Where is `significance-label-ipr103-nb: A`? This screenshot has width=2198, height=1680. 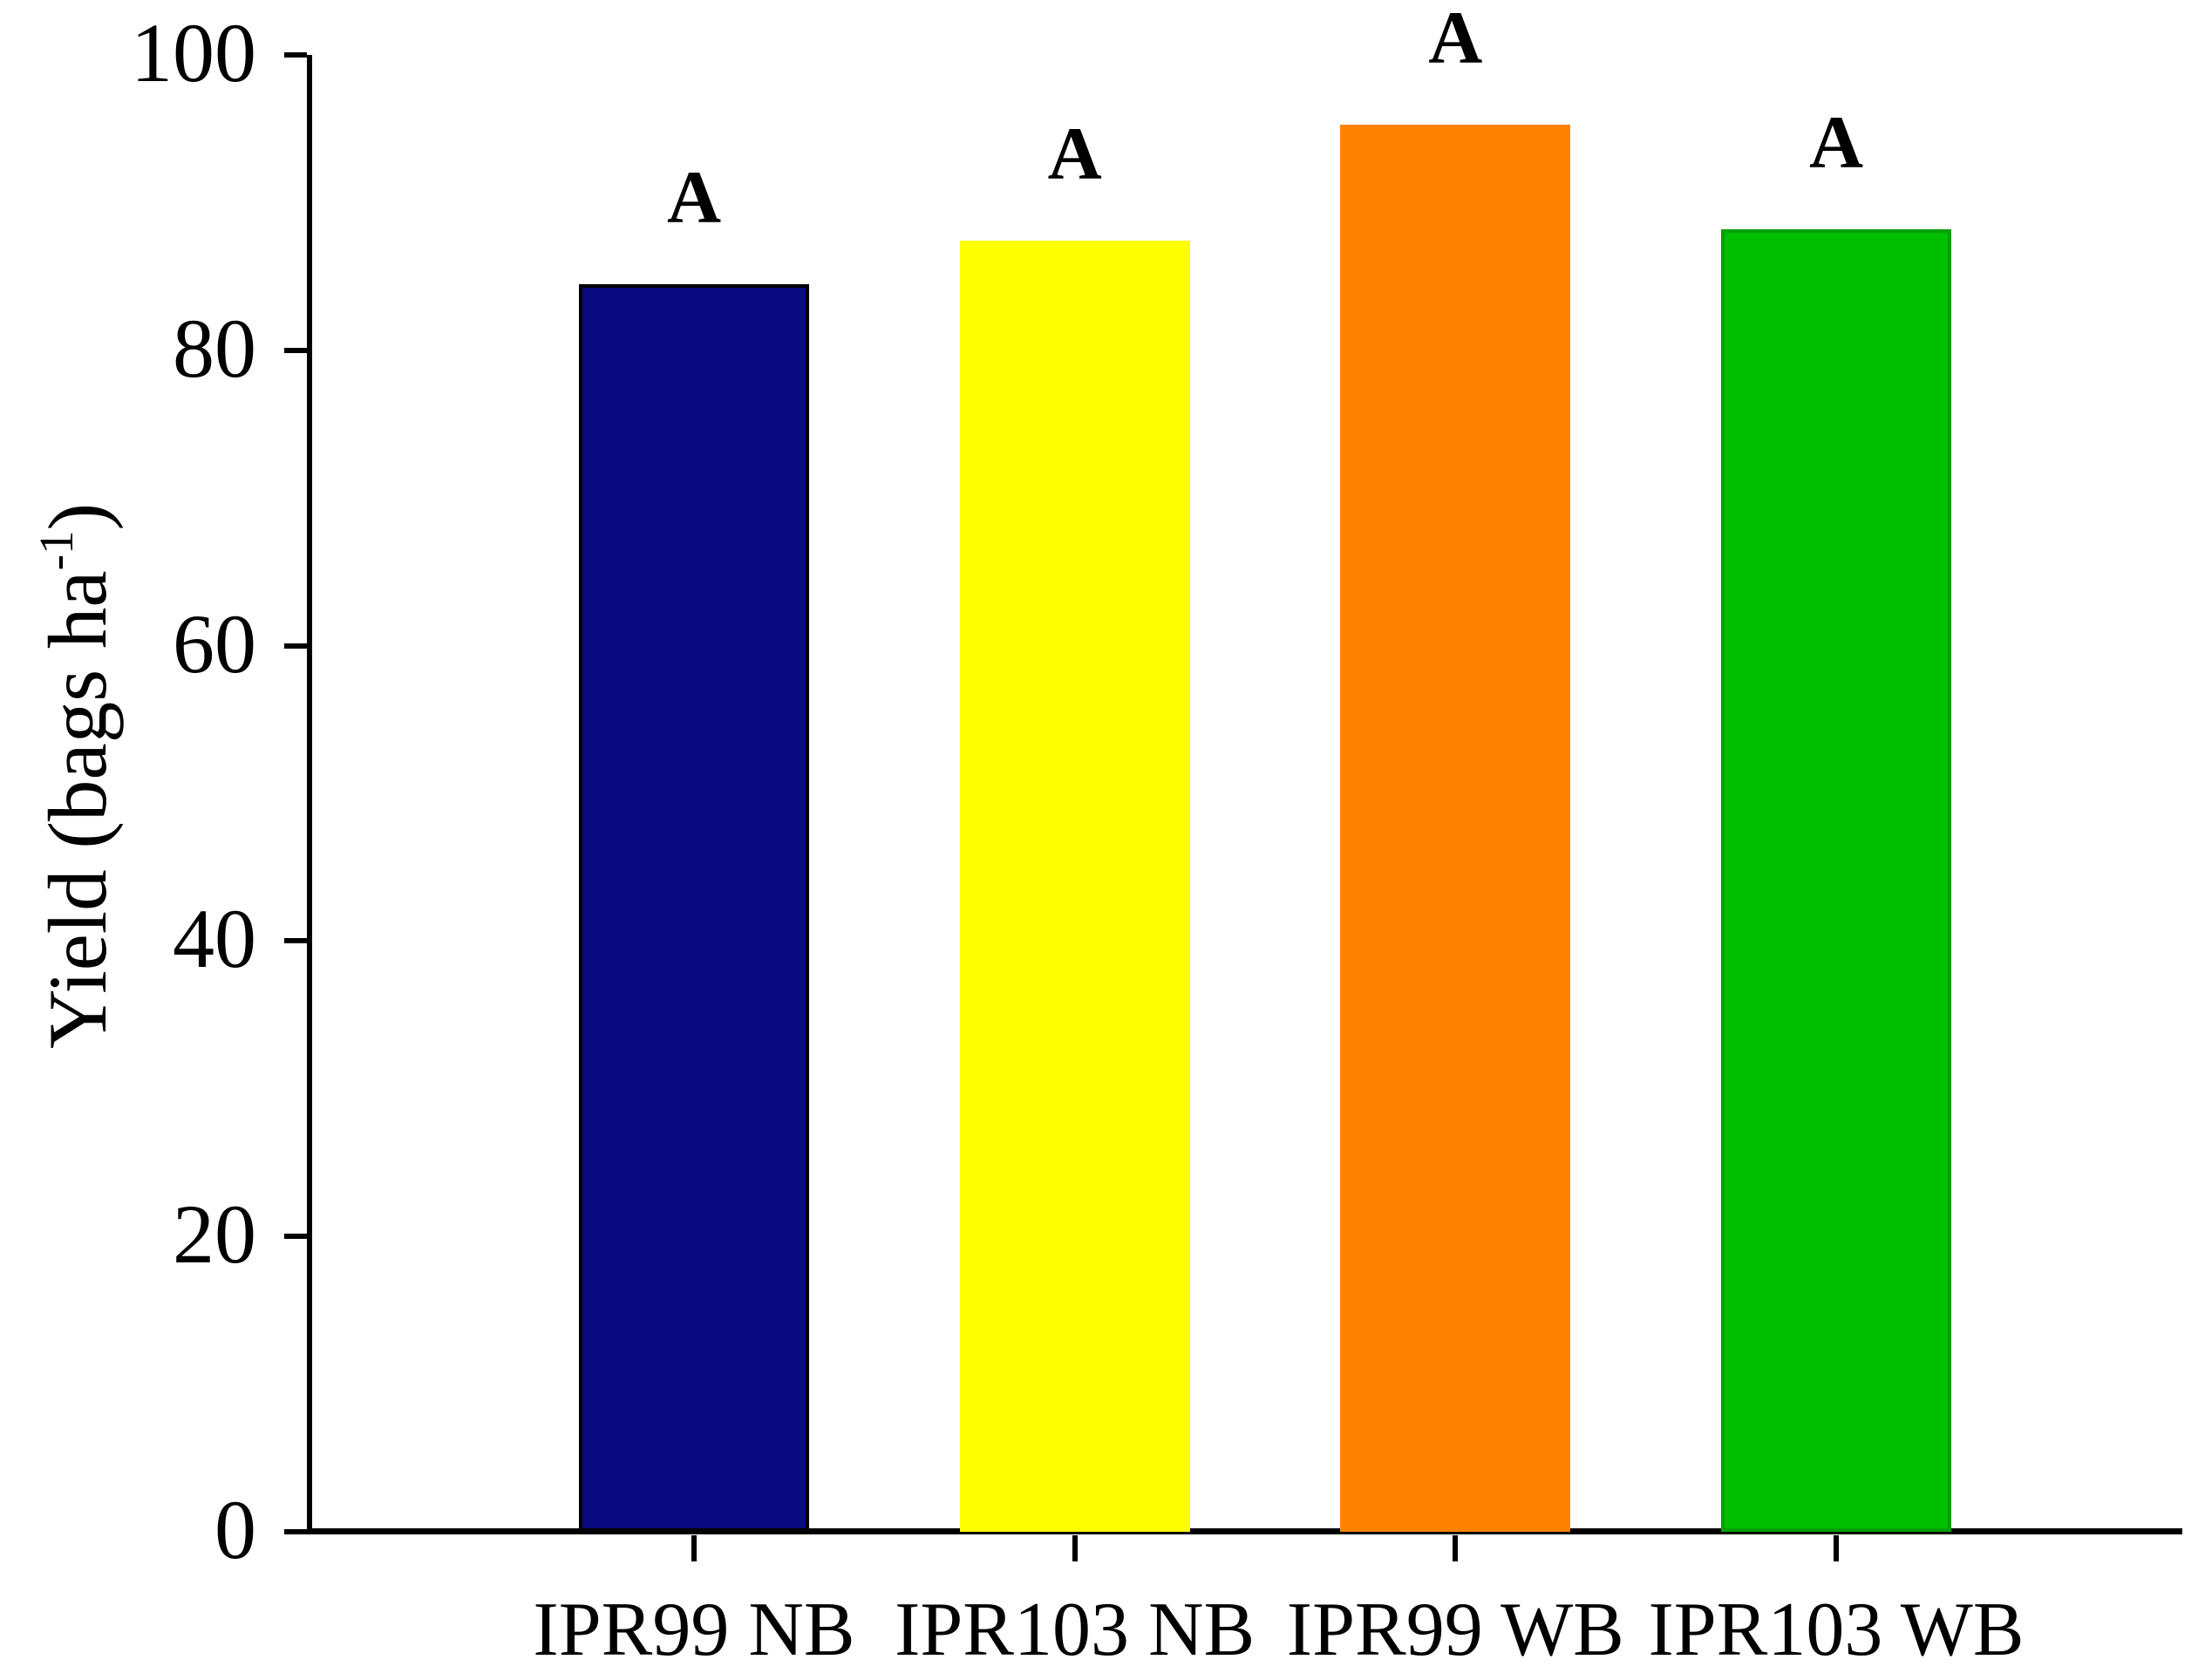
significance-label-ipr103-nb: A is located at coordinates (1074, 154).